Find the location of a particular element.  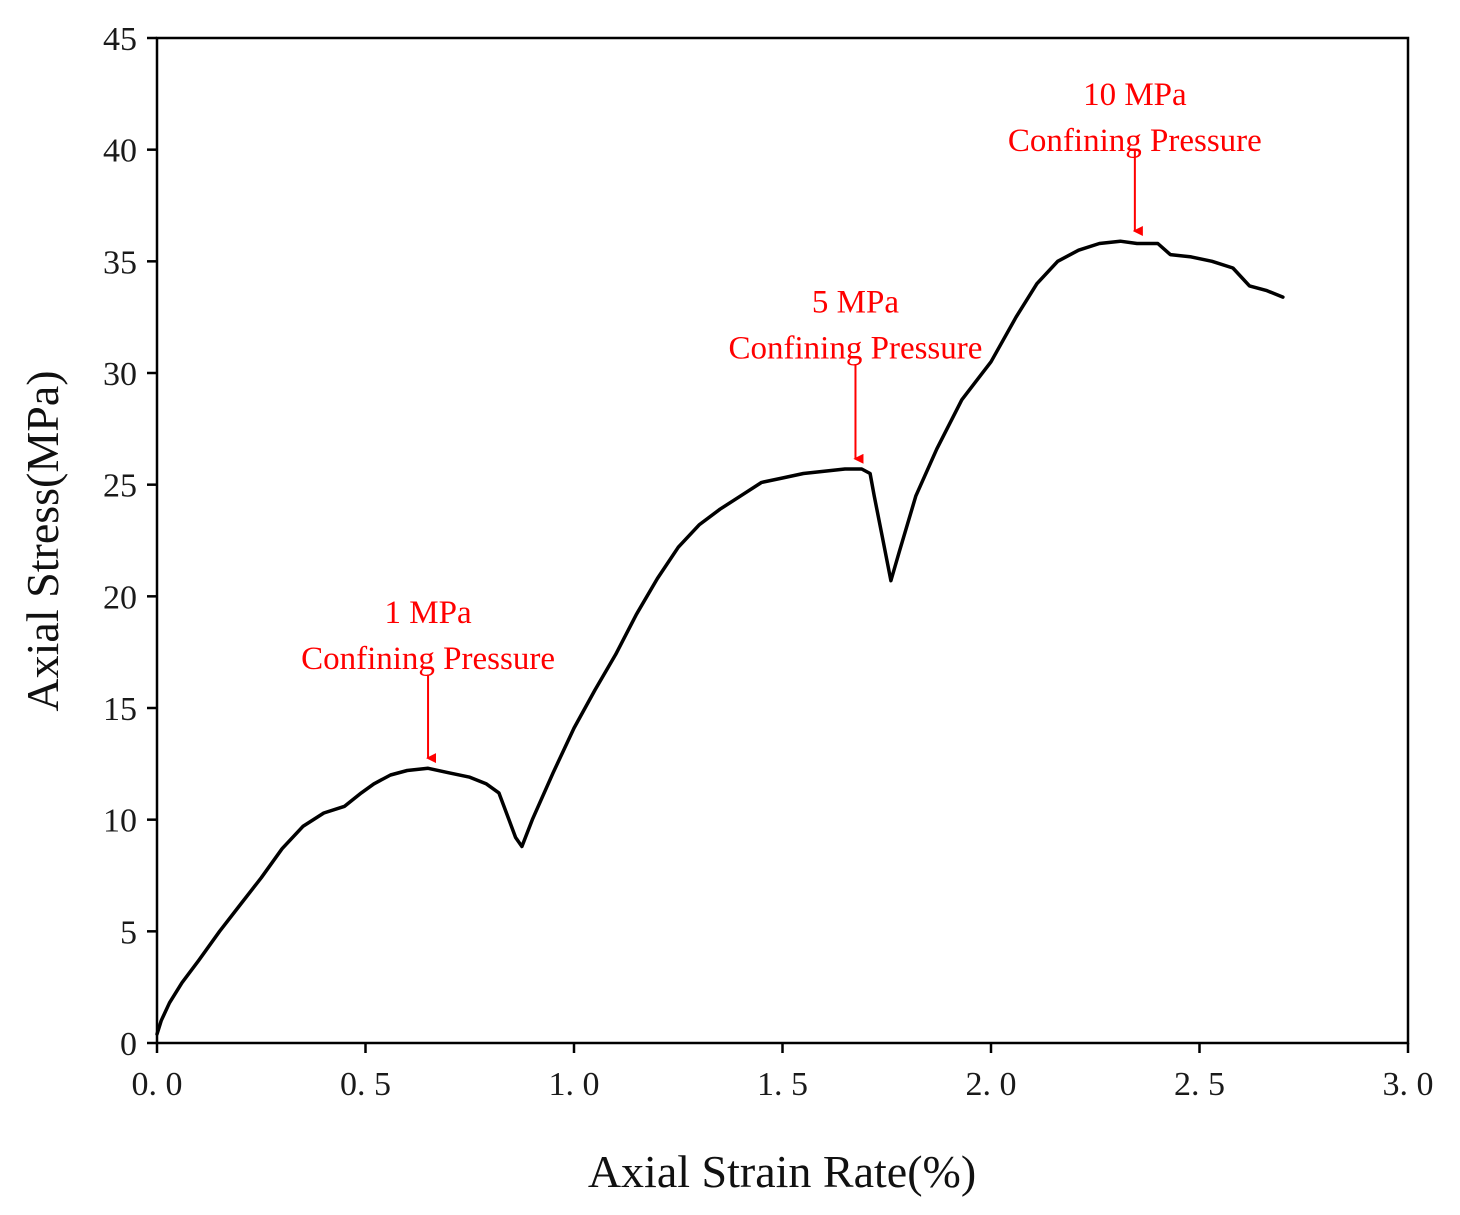

y-tick-label: 25 is located at coordinates (120, 486).